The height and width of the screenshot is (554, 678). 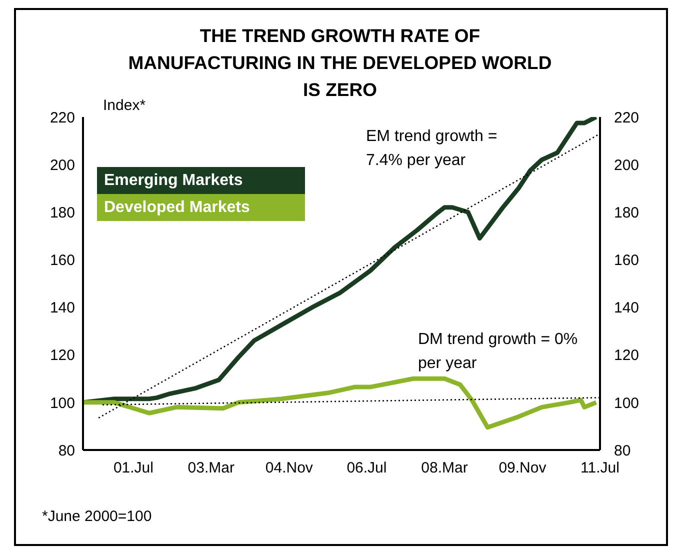 I want to click on y2-tick-label: 140, so click(x=627, y=308).